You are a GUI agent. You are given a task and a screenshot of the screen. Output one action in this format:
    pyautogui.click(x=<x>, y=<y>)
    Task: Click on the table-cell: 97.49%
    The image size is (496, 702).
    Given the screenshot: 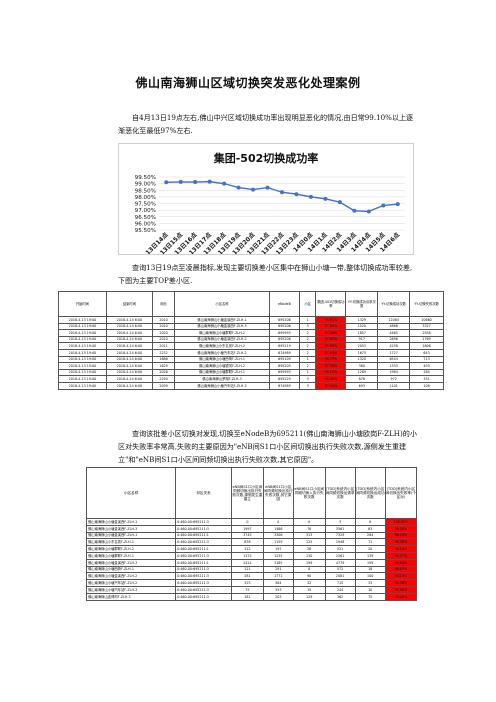 What is the action you would take?
    pyautogui.click(x=331, y=333)
    